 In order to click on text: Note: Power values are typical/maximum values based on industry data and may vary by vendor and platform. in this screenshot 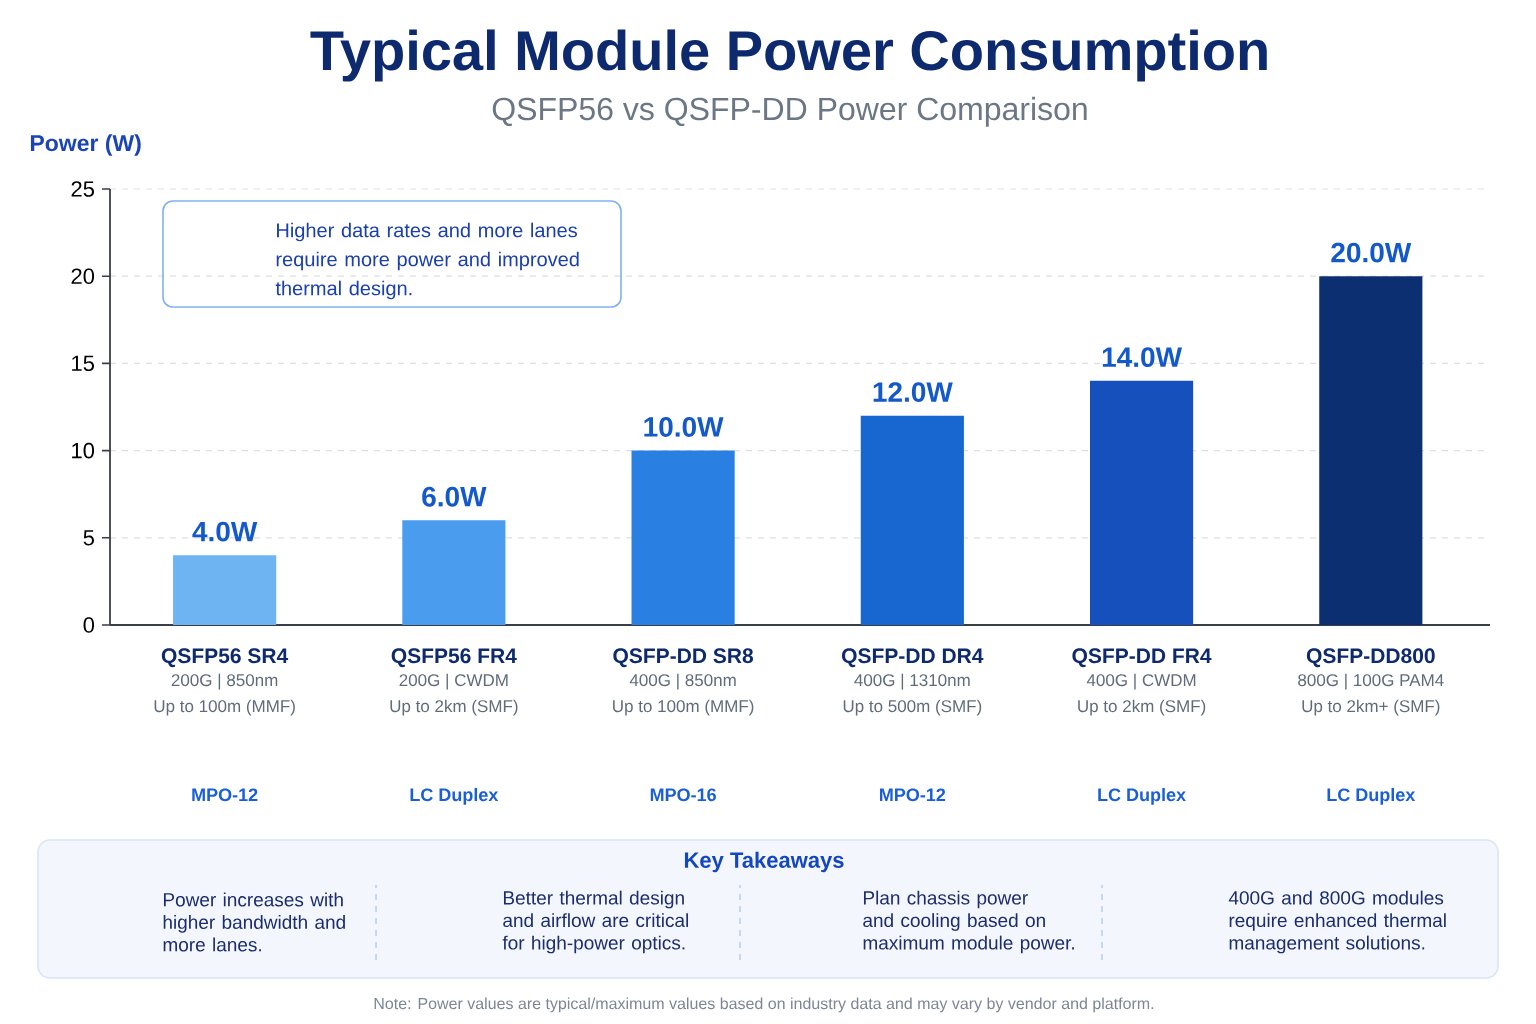, I will do `click(764, 1005)`.